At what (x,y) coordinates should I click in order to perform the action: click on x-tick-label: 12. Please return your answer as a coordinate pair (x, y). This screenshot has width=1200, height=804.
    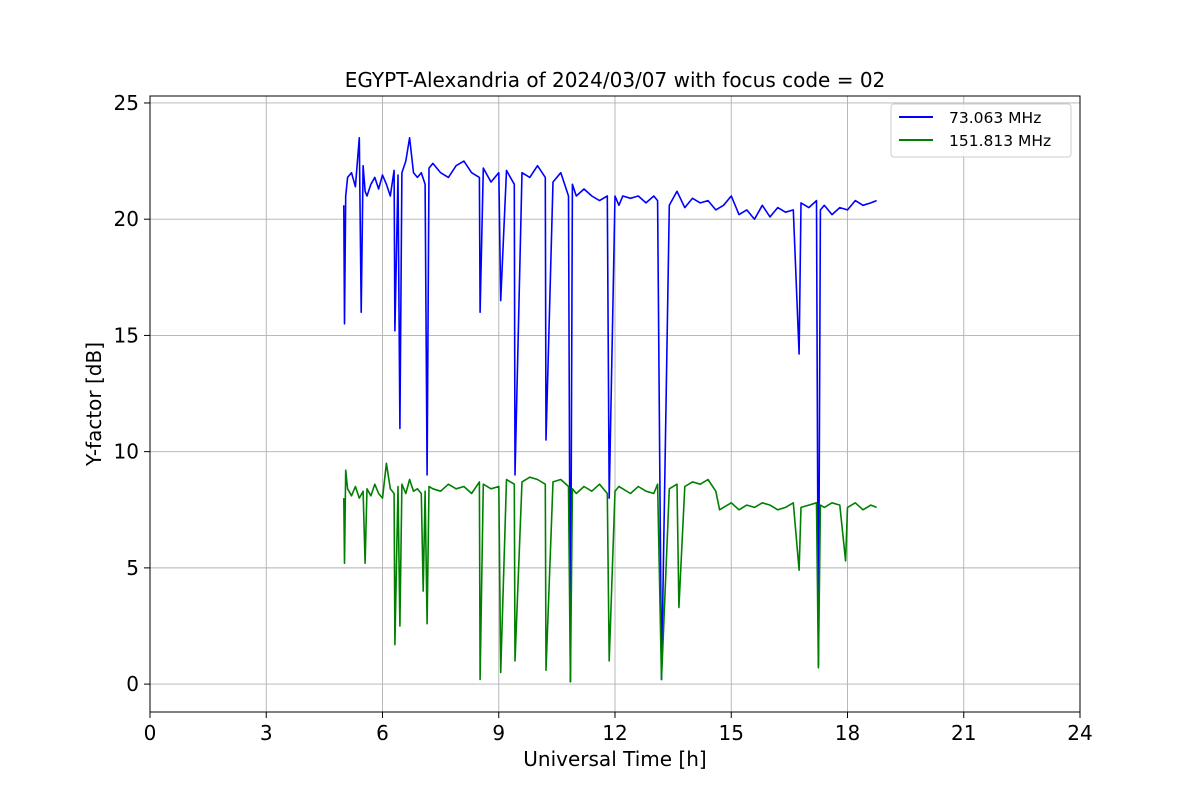
    Looking at the image, I should click on (614, 733).